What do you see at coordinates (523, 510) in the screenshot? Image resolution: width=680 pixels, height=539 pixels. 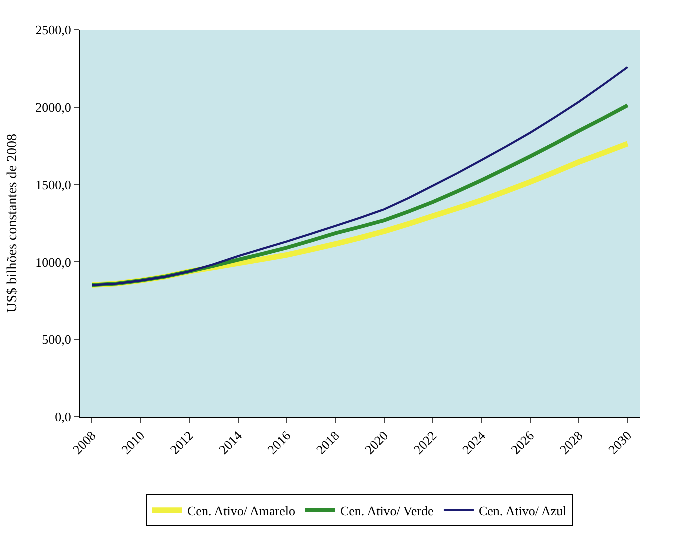 I see `legend-label: Cen. Ativo/ Azul` at bounding box center [523, 510].